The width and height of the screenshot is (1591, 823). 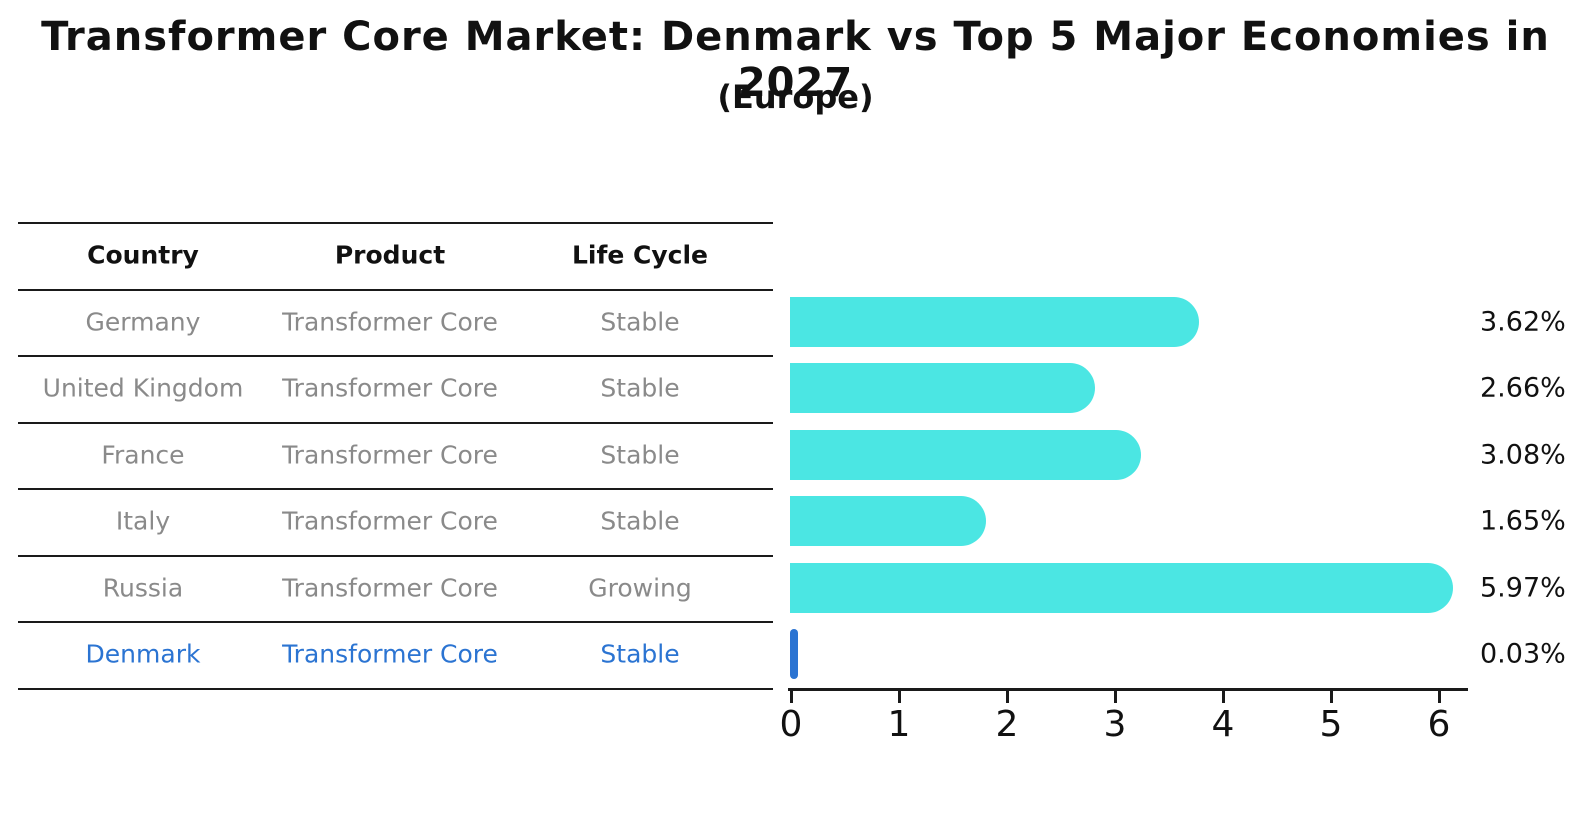 What do you see at coordinates (791, 724) in the screenshot?
I see `x-axis-tick-label: 0` at bounding box center [791, 724].